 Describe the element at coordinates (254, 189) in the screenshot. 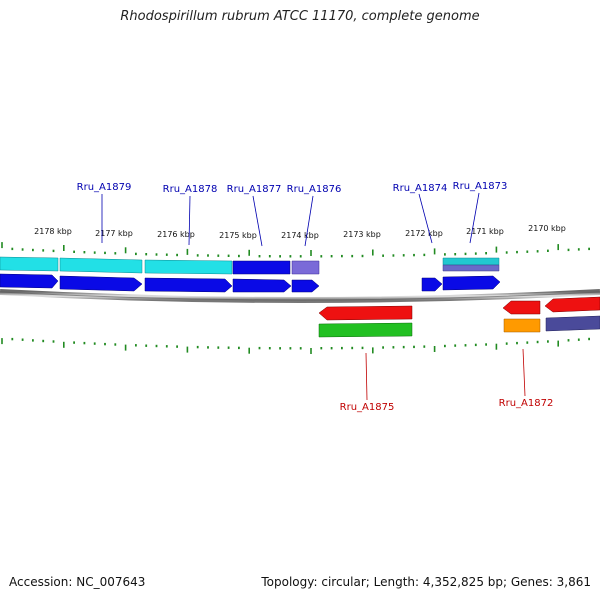

I see `gene-label: Rru_A1877` at that location.